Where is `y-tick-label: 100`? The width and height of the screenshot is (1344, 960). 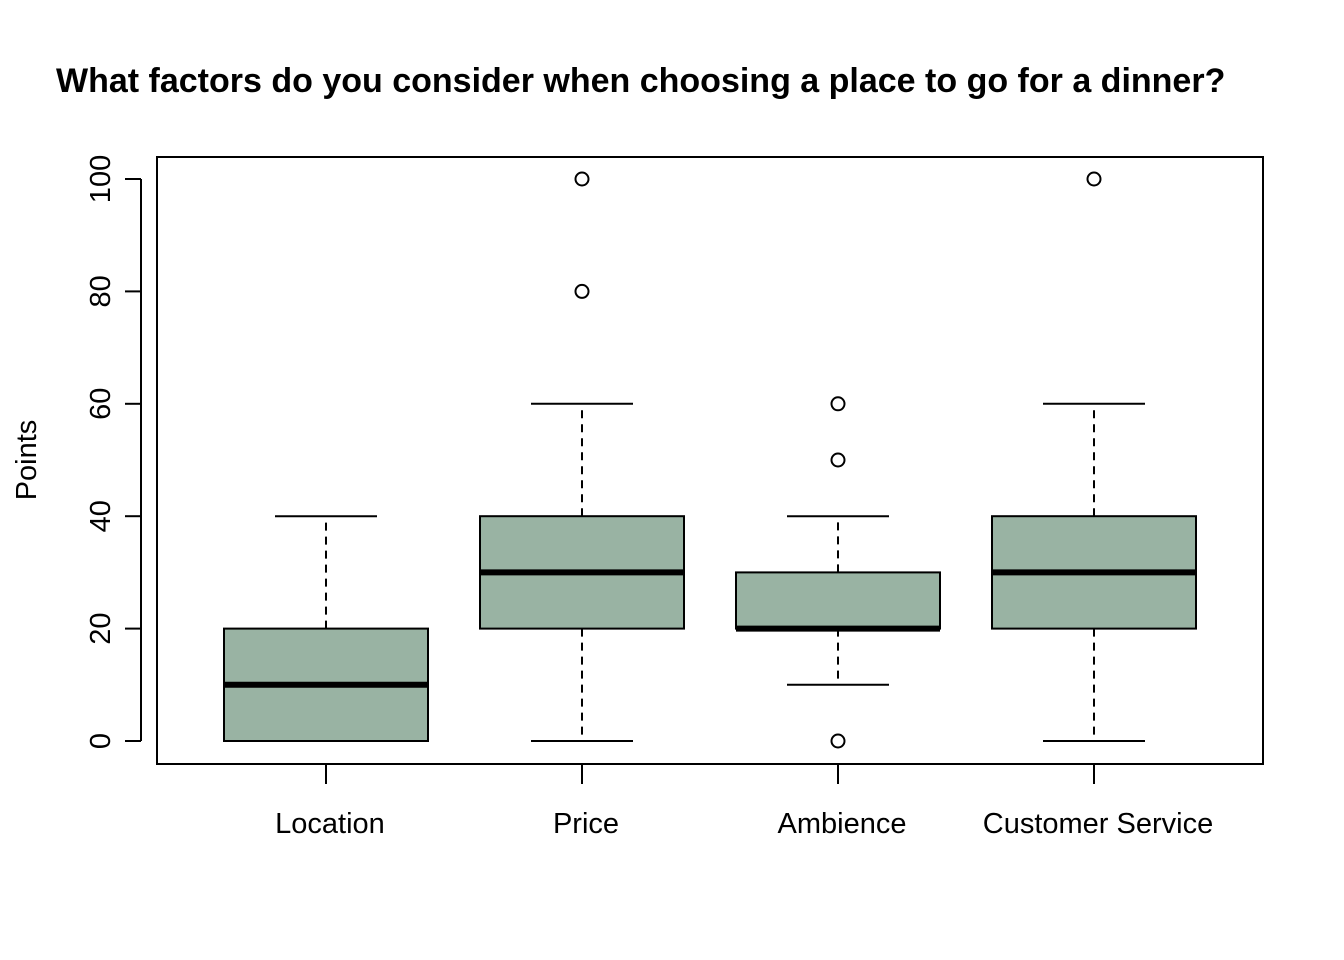 y-tick-label: 100 is located at coordinates (101, 179).